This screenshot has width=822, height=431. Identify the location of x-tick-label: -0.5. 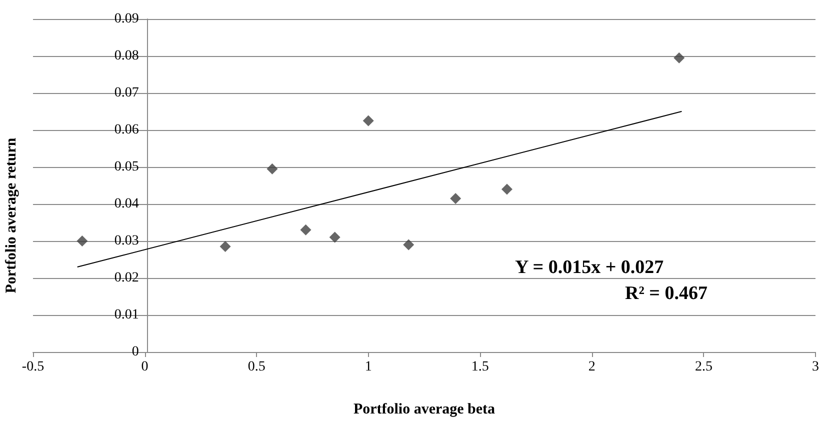
(33, 367).